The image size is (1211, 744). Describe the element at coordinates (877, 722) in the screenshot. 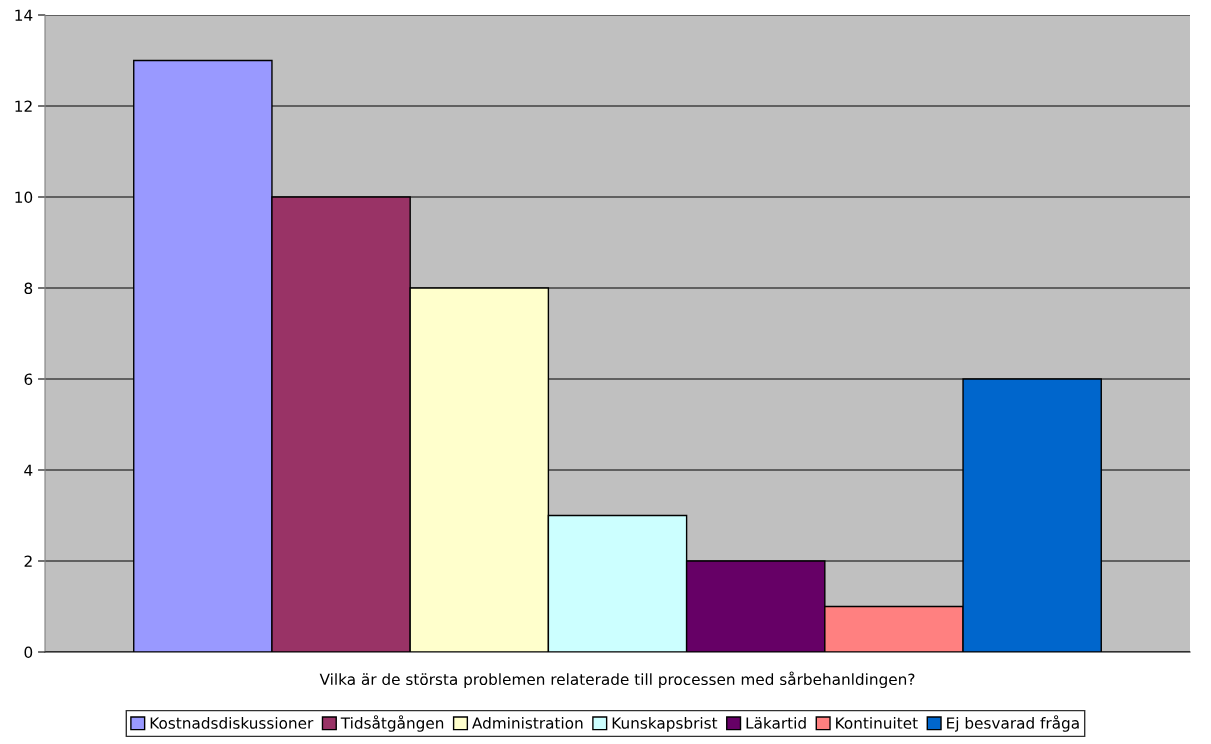

I see `legend-label: Kontinuitet` at that location.